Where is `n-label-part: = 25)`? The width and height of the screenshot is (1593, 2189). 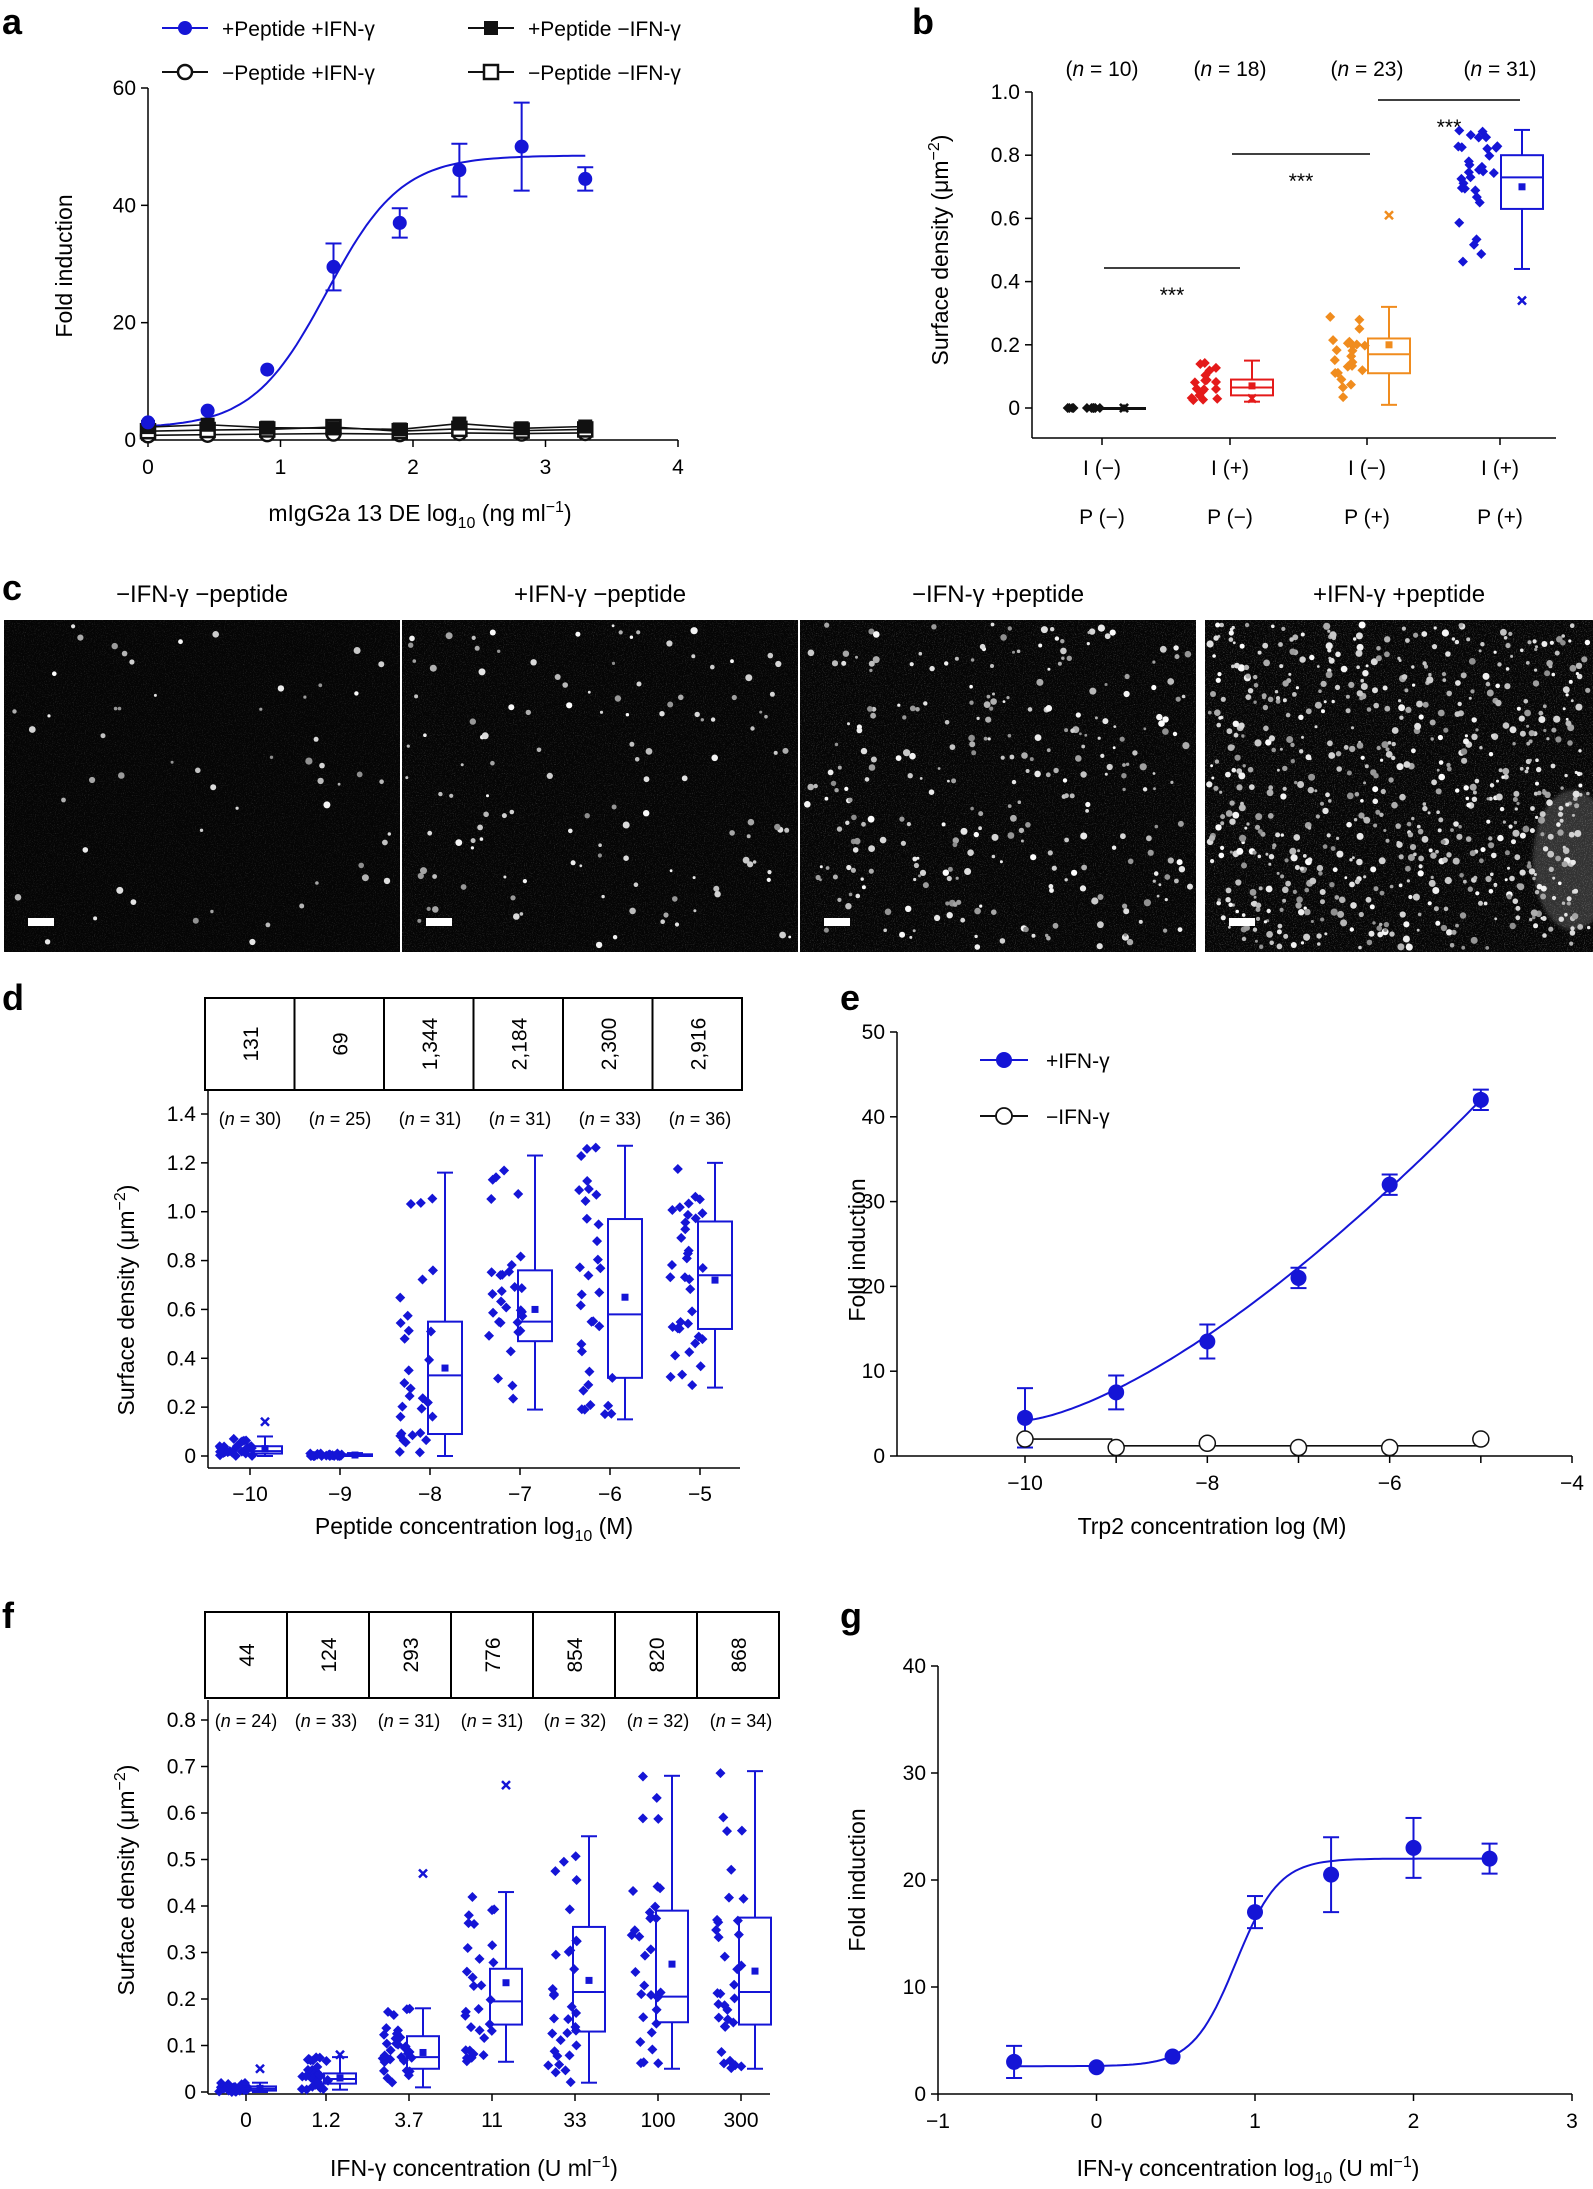 n-label-part: = 25) is located at coordinates (348, 1119).